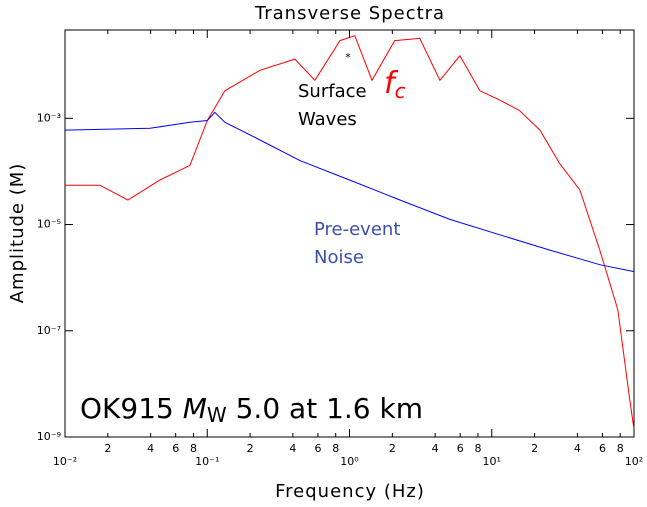  What do you see at coordinates (332, 91) in the screenshot?
I see `annotation: Surface` at bounding box center [332, 91].